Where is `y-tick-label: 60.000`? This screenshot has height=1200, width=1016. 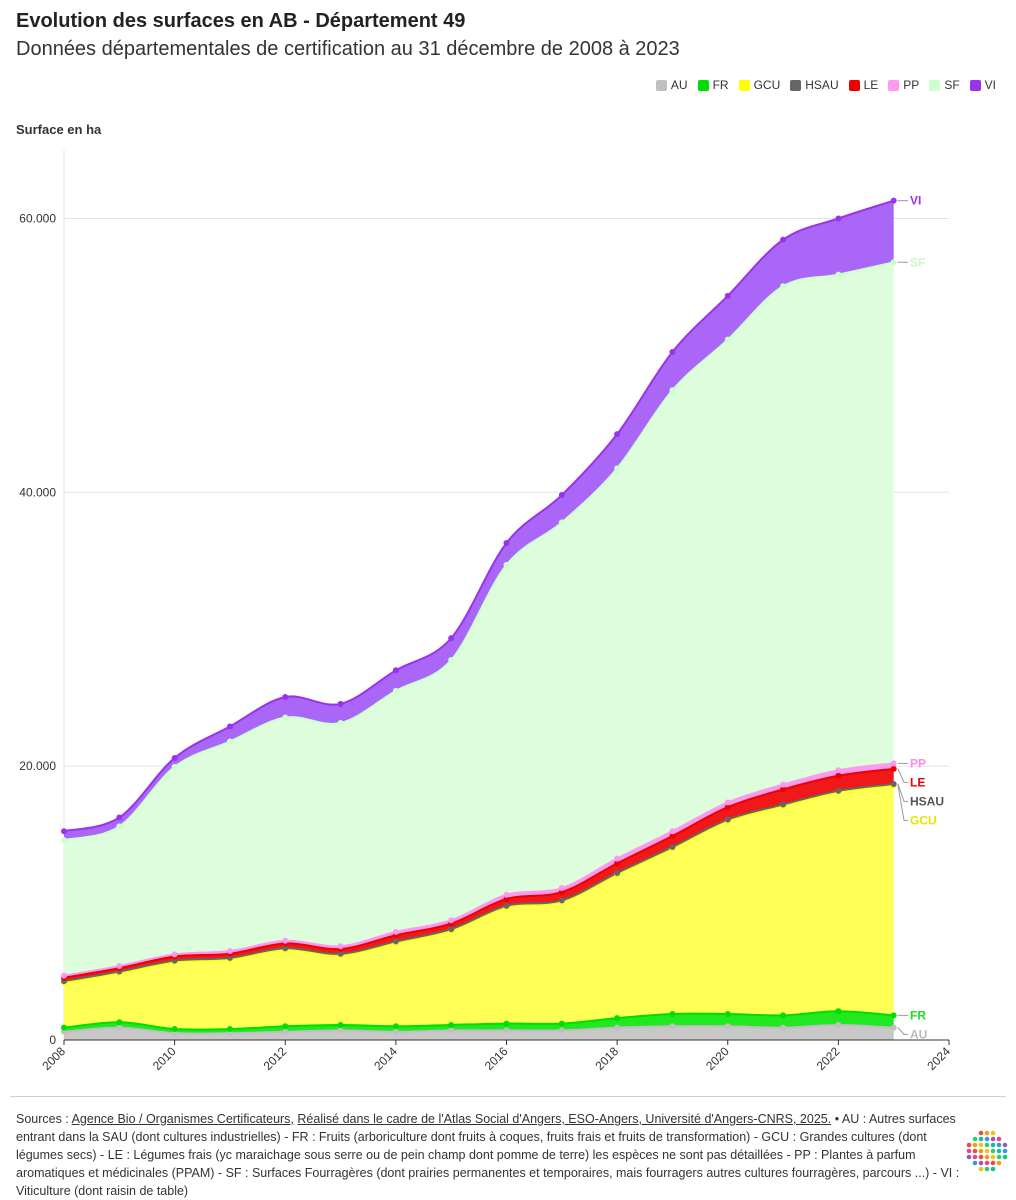
y-tick-label: 60.000 is located at coordinates (37, 218).